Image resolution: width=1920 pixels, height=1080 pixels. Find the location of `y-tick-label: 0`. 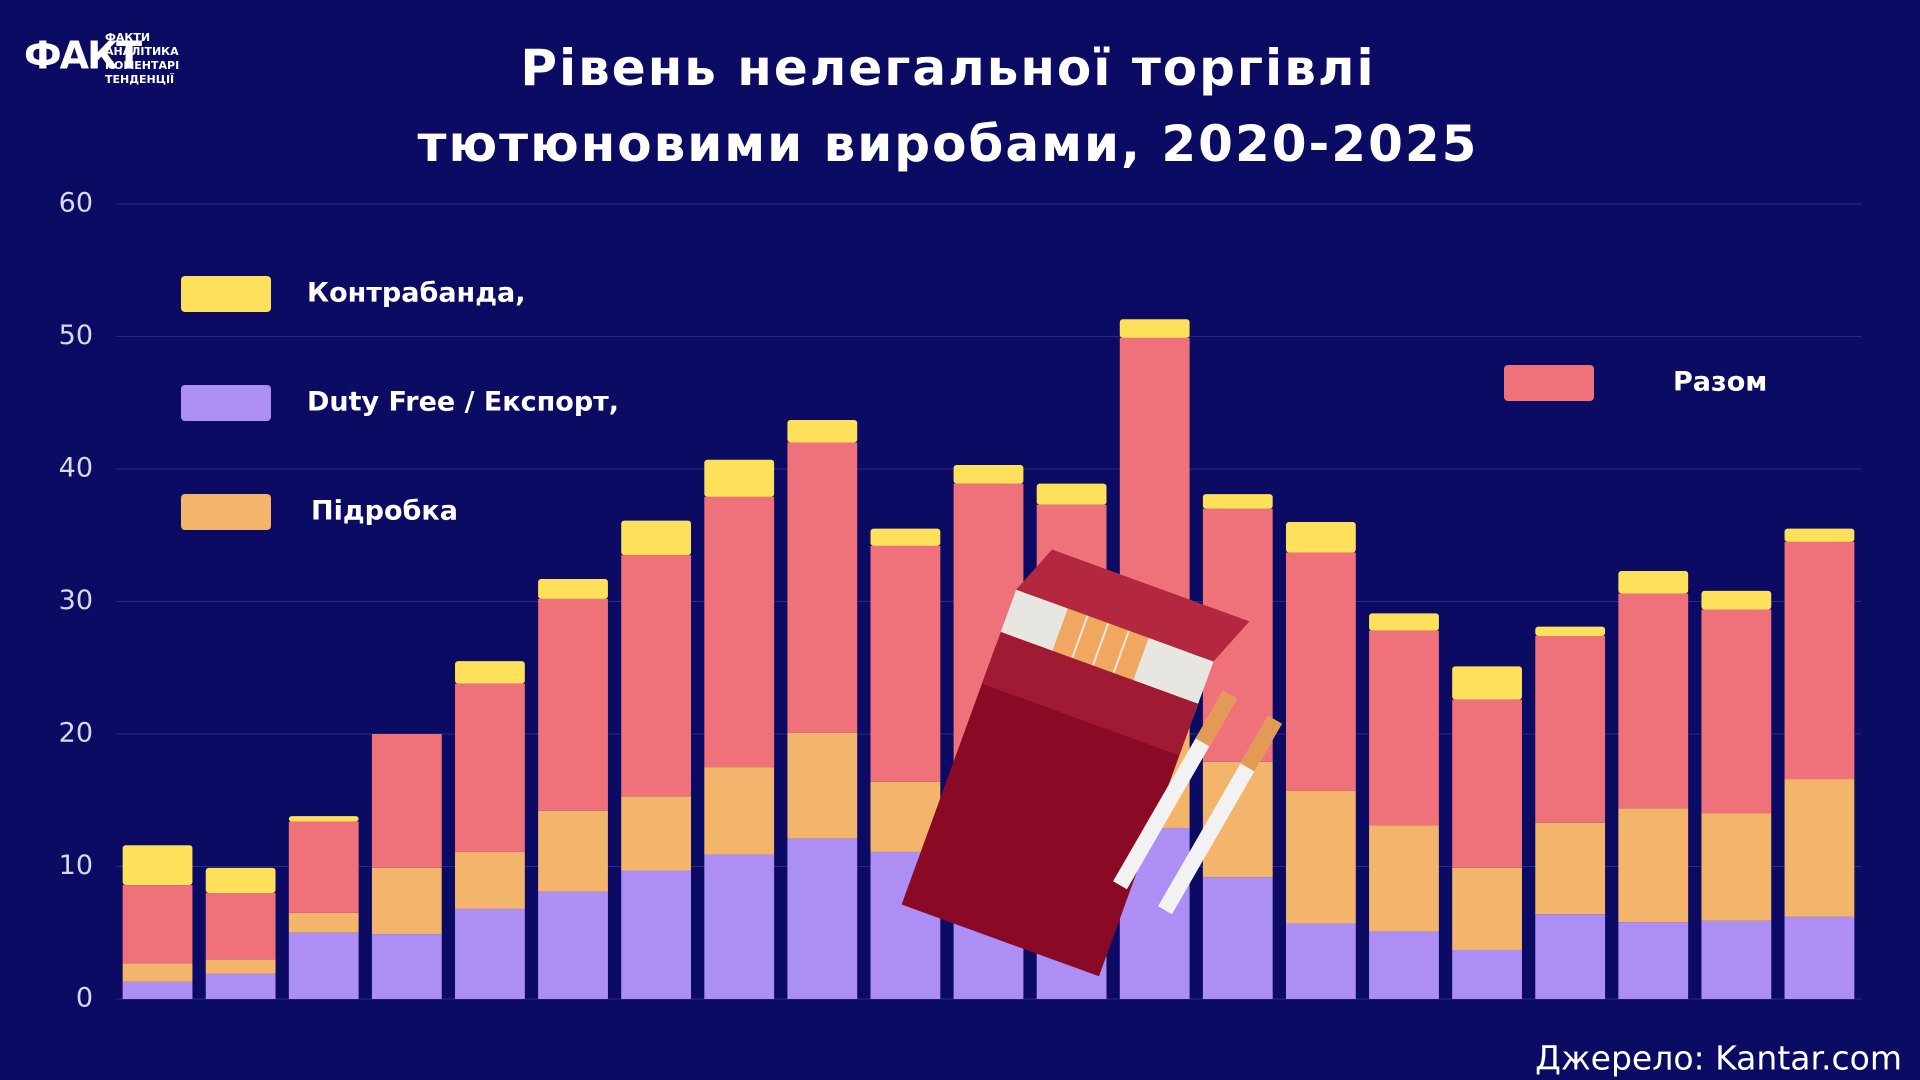

y-tick-label: 0 is located at coordinates (84, 998).